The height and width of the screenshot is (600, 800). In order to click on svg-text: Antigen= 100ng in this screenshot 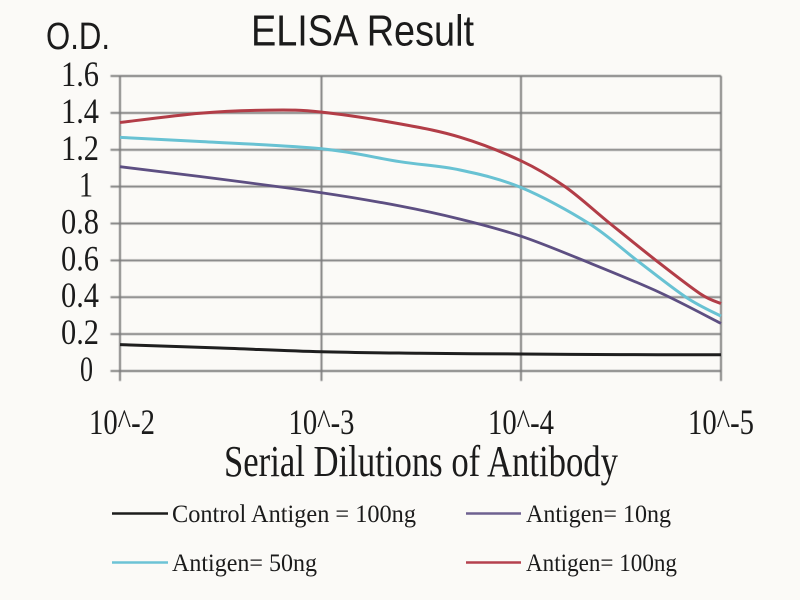, I will do `click(601, 563)`.